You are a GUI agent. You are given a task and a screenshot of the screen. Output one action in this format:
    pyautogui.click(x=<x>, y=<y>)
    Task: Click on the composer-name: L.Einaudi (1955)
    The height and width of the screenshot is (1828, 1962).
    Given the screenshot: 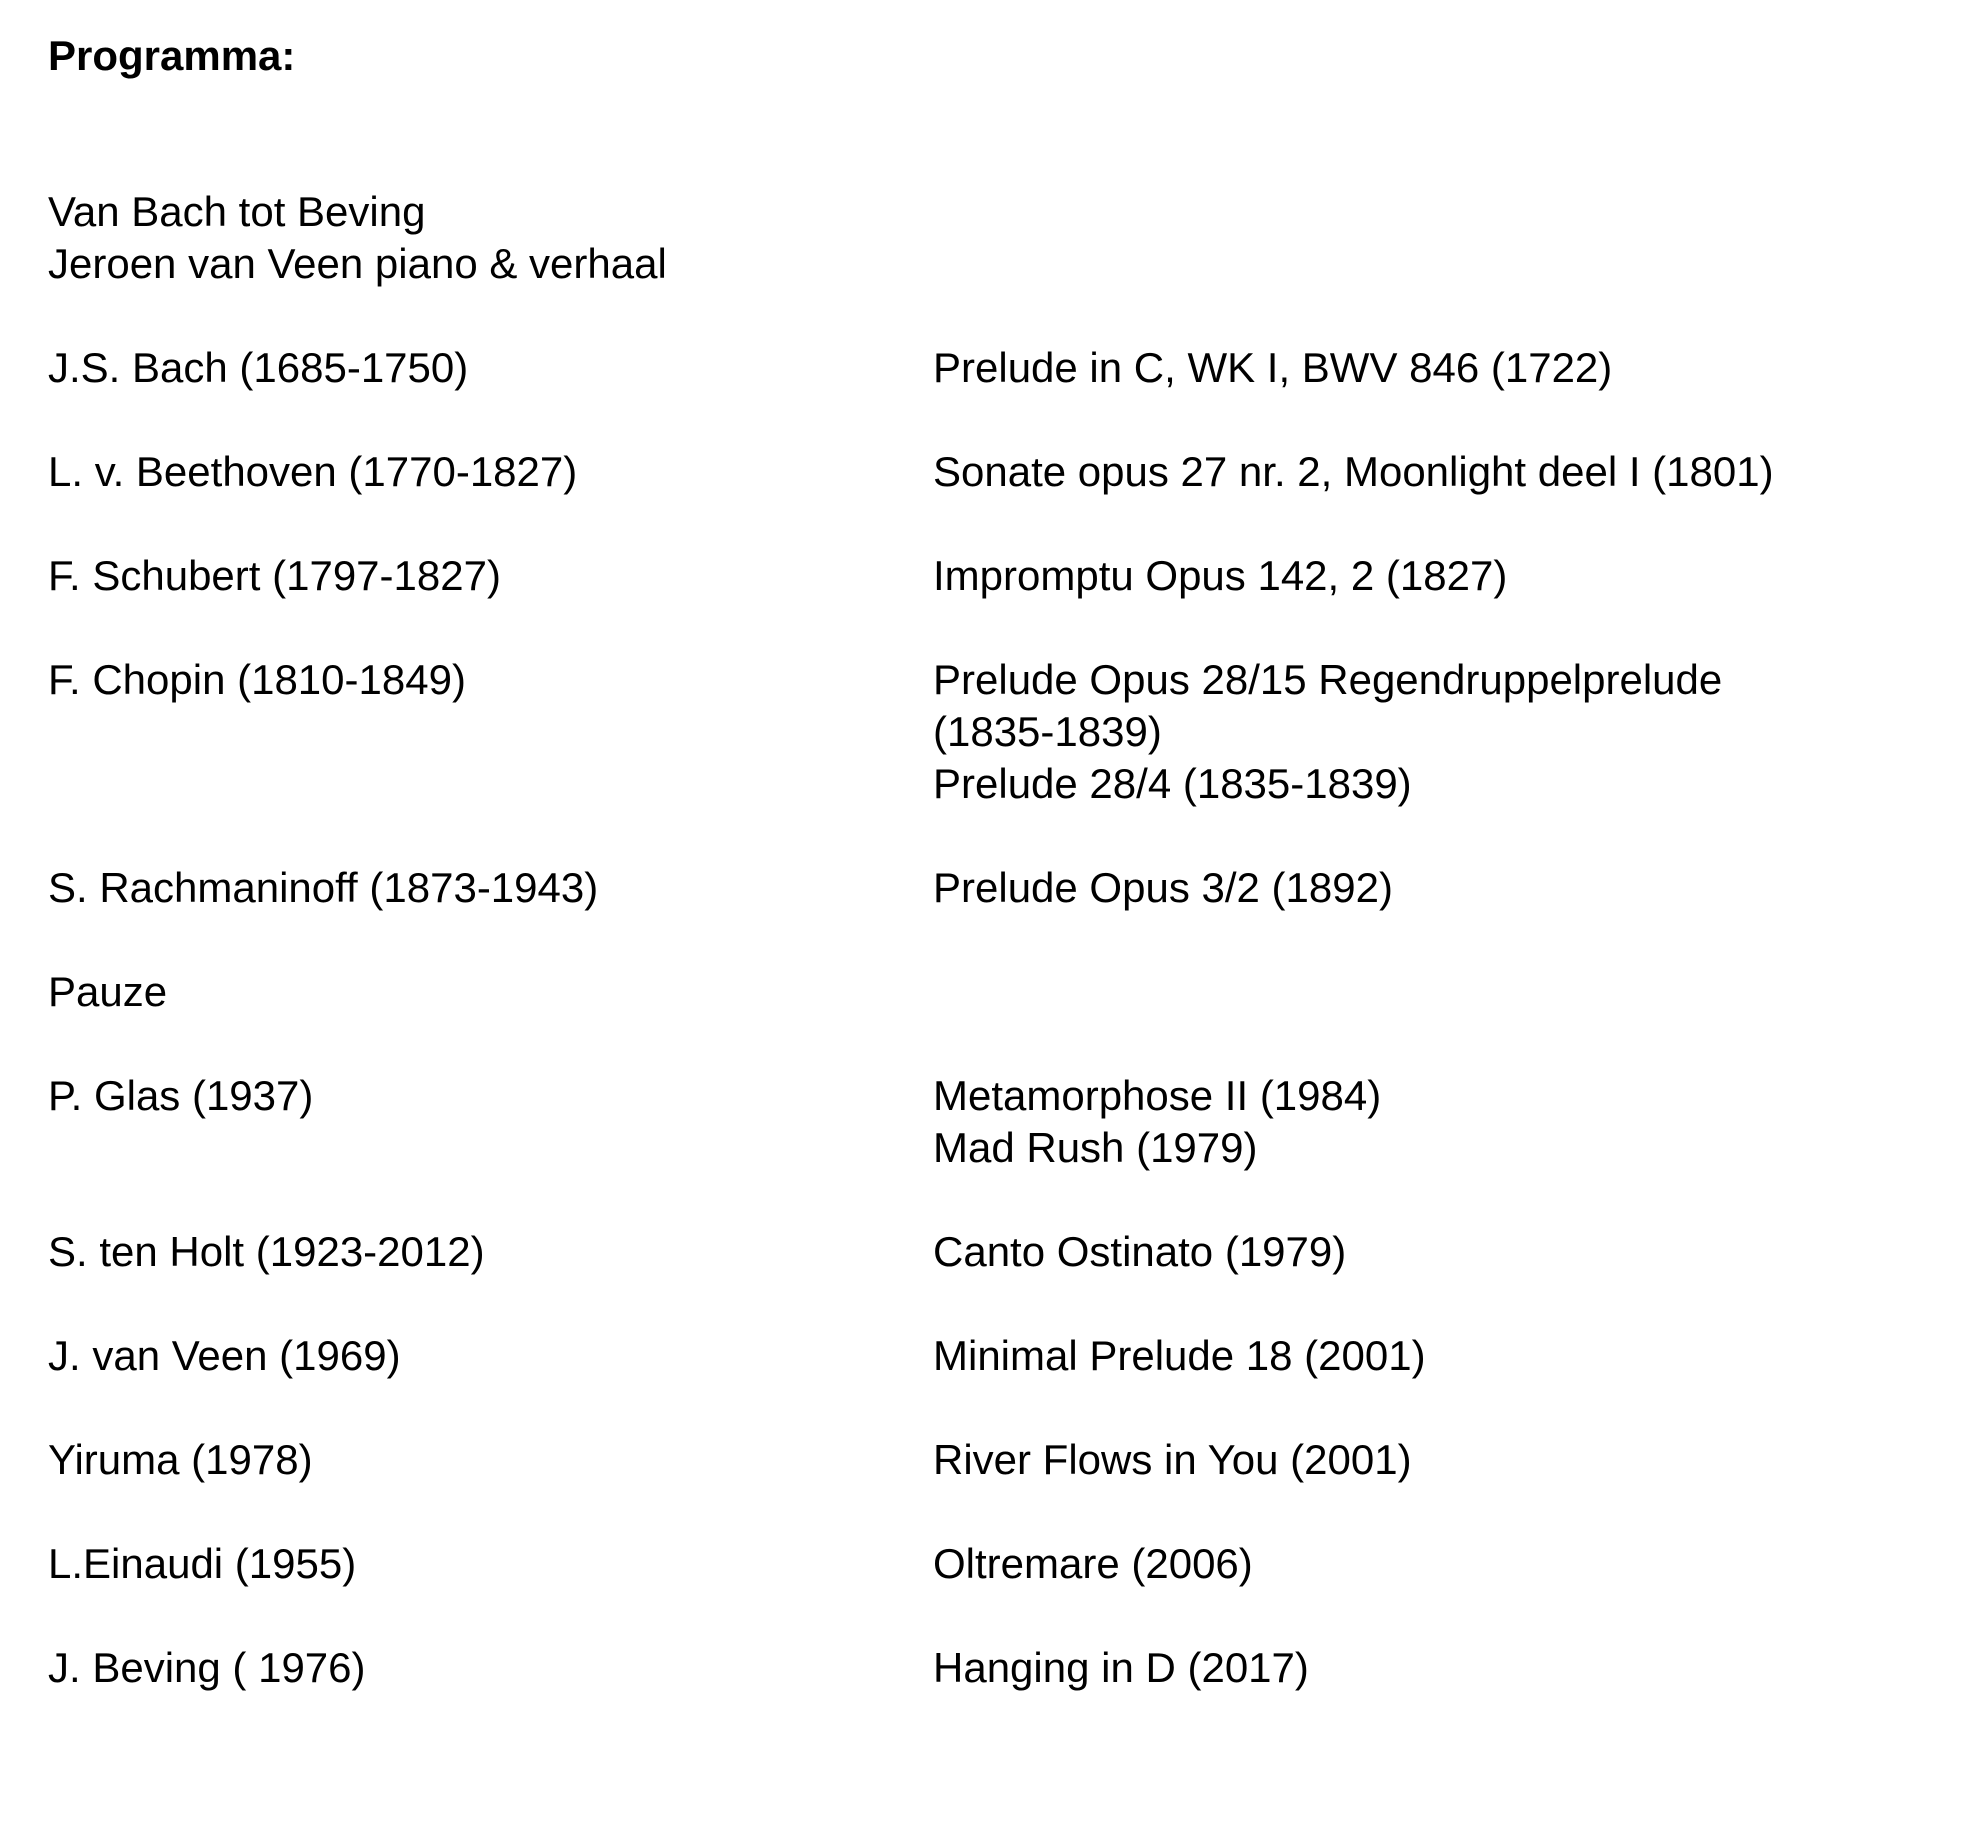 What is the action you would take?
    pyautogui.click(x=202, y=1563)
    